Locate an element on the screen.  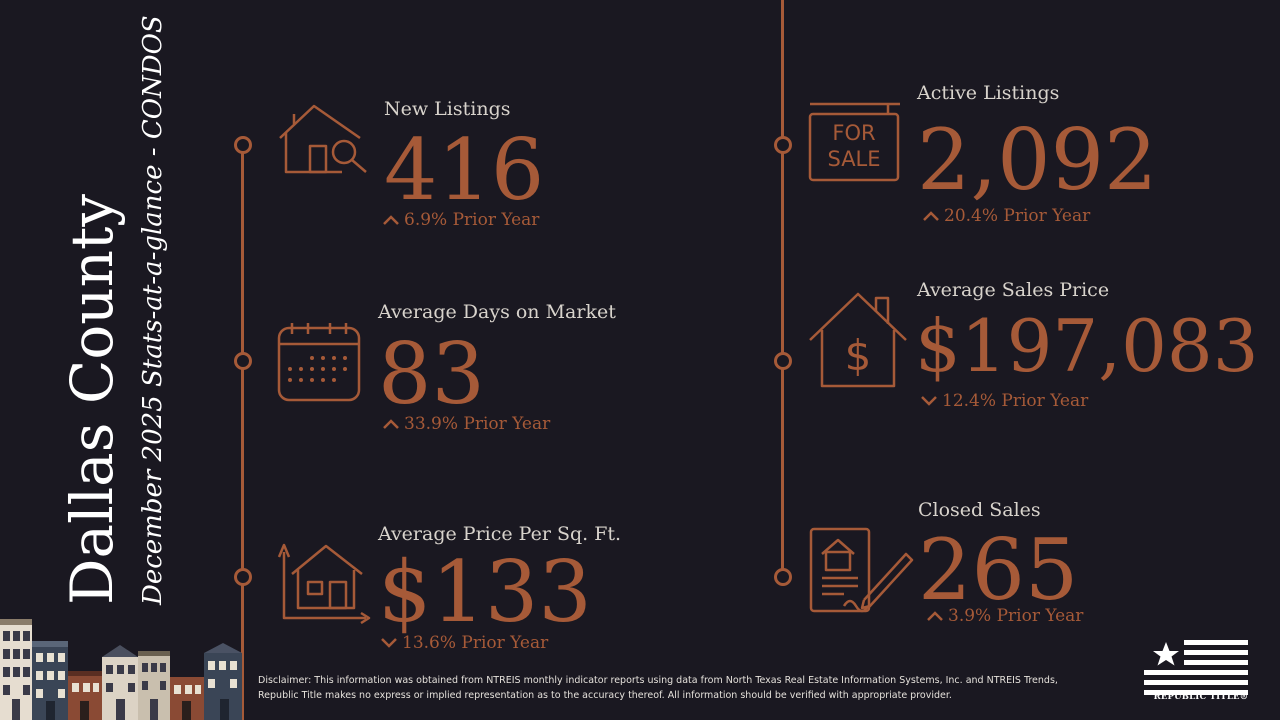
house-dimensions-icon is located at coordinates (324, 583).